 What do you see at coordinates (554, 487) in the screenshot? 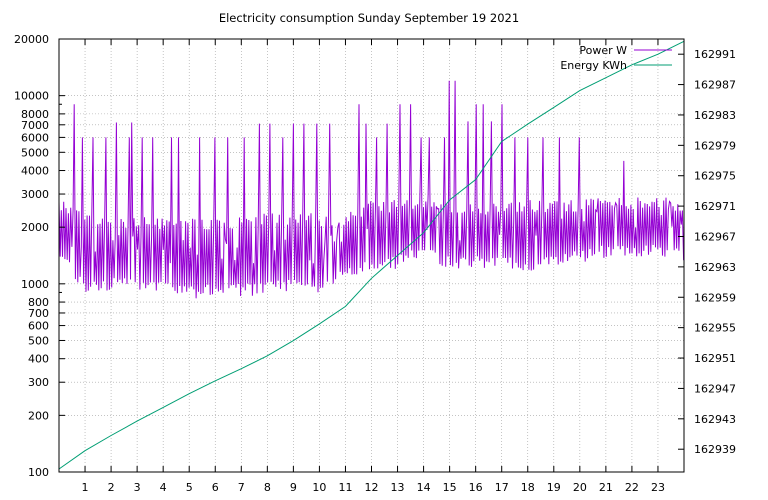
I see `x-tick-label-19: 19` at bounding box center [554, 487].